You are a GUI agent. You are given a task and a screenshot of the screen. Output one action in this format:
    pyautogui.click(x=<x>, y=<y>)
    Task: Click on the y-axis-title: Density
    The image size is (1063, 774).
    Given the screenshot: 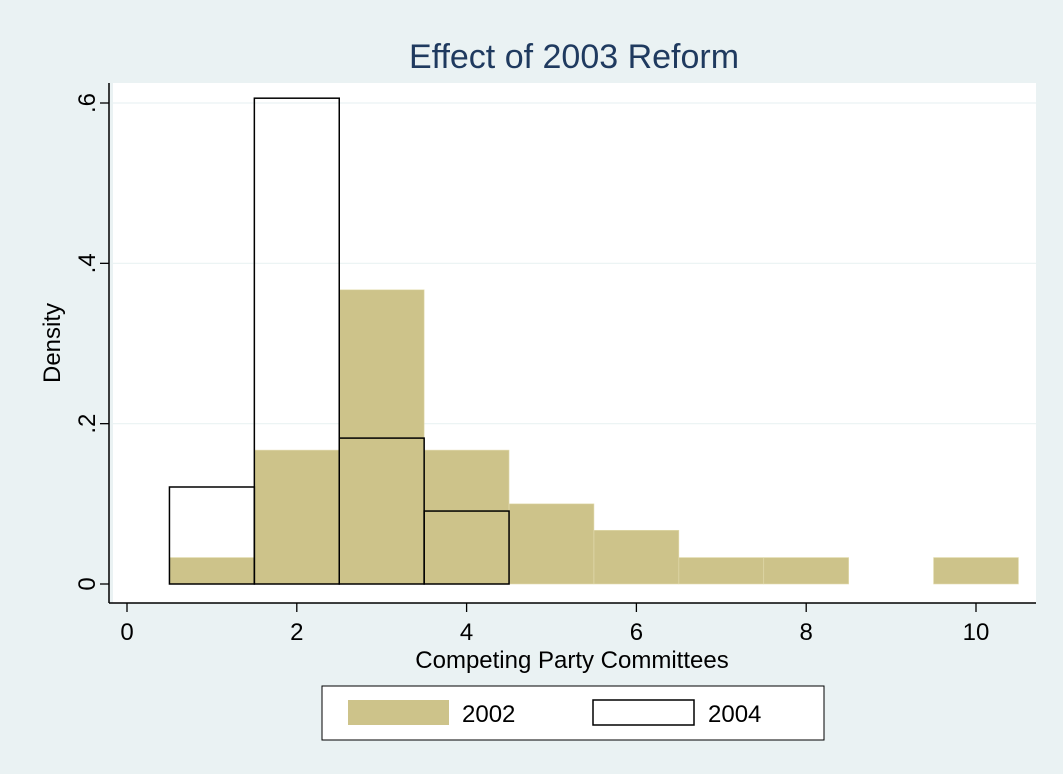 What is the action you would take?
    pyautogui.click(x=52, y=343)
    